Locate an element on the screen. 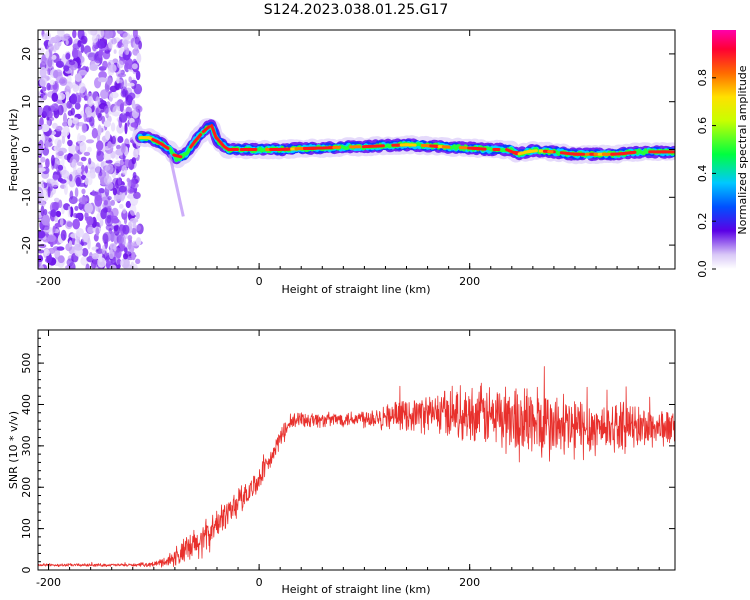  y-tick-label: 500 is located at coordinates (26, 363).